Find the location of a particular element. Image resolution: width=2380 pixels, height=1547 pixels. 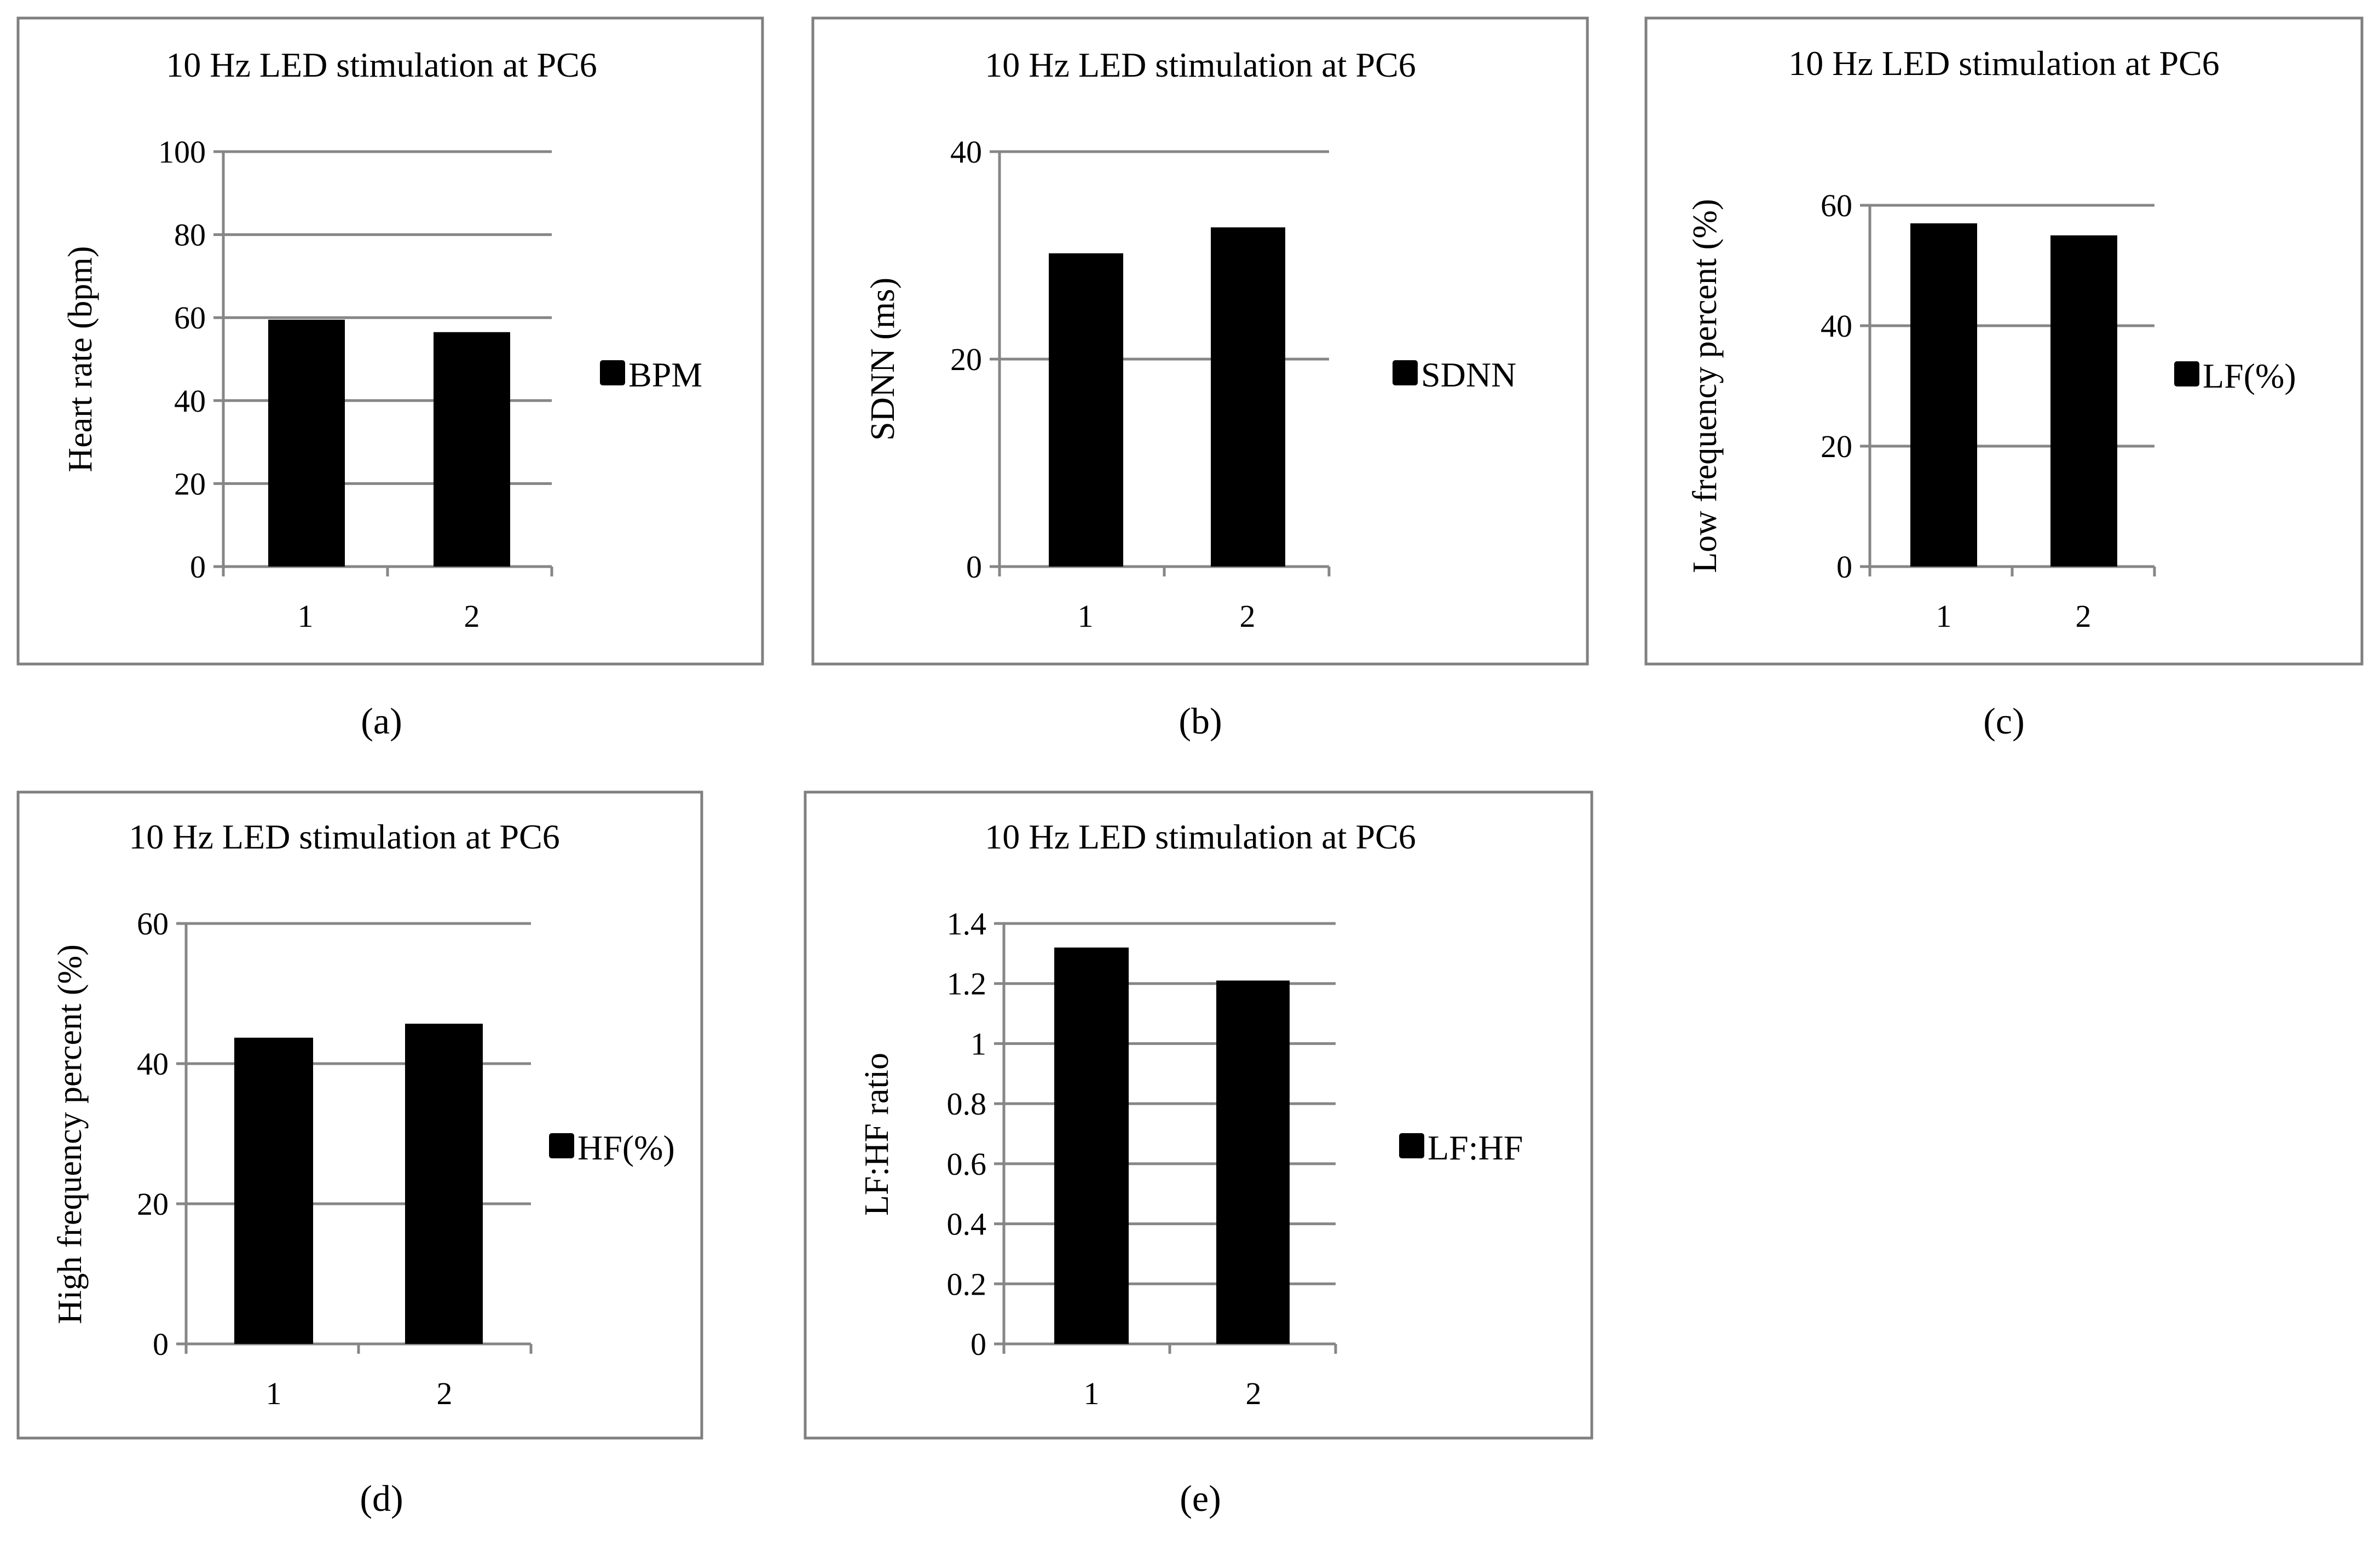

y-tick-label: 0.8 is located at coordinates (967, 1104).